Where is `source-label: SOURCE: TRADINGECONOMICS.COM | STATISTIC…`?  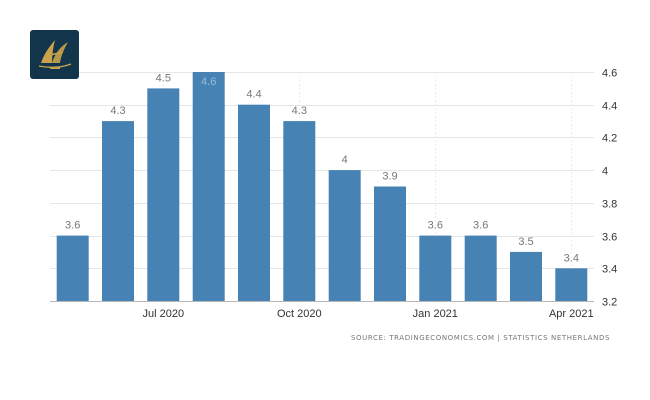 source-label: SOURCE: TRADINGECONOMICS.COM | STATISTIC… is located at coordinates (480, 338).